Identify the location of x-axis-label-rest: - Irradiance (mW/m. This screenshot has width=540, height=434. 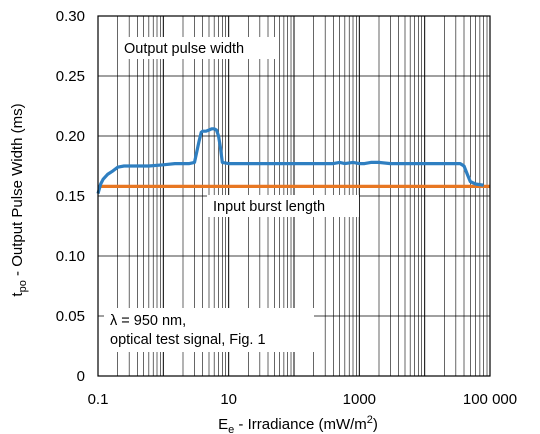
(300, 424).